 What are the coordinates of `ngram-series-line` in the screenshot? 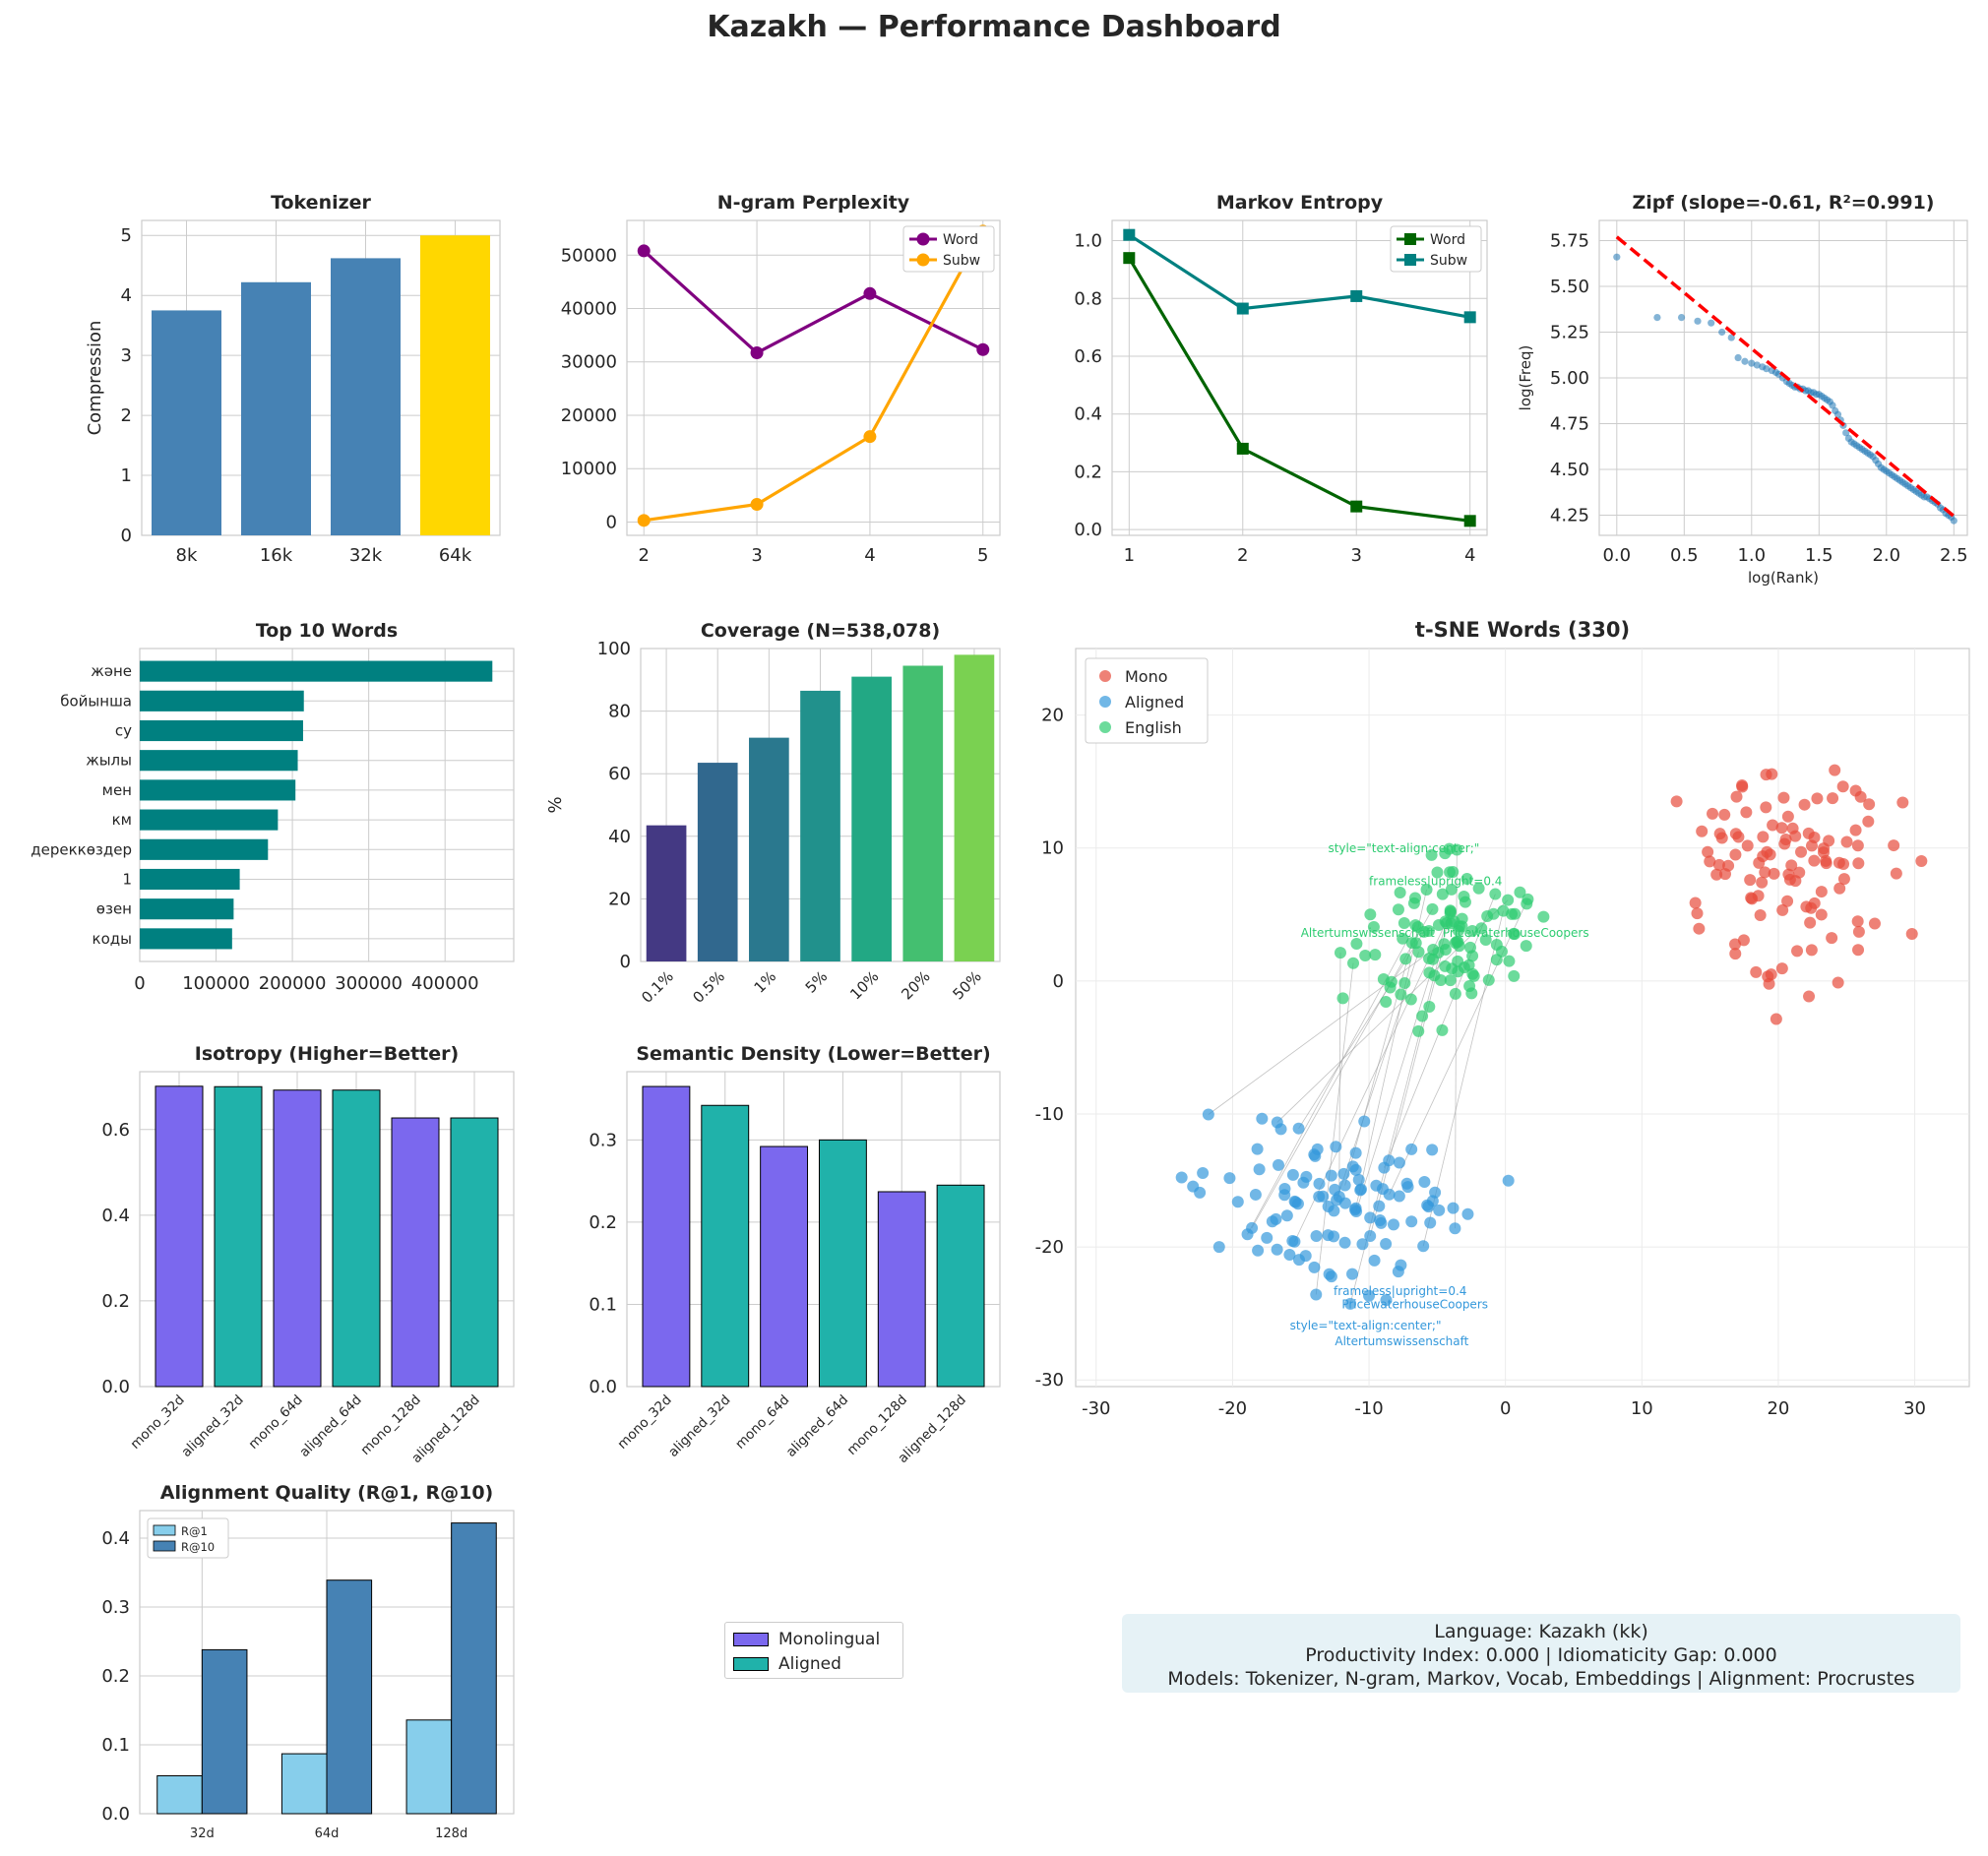 It's located at (814, 376).